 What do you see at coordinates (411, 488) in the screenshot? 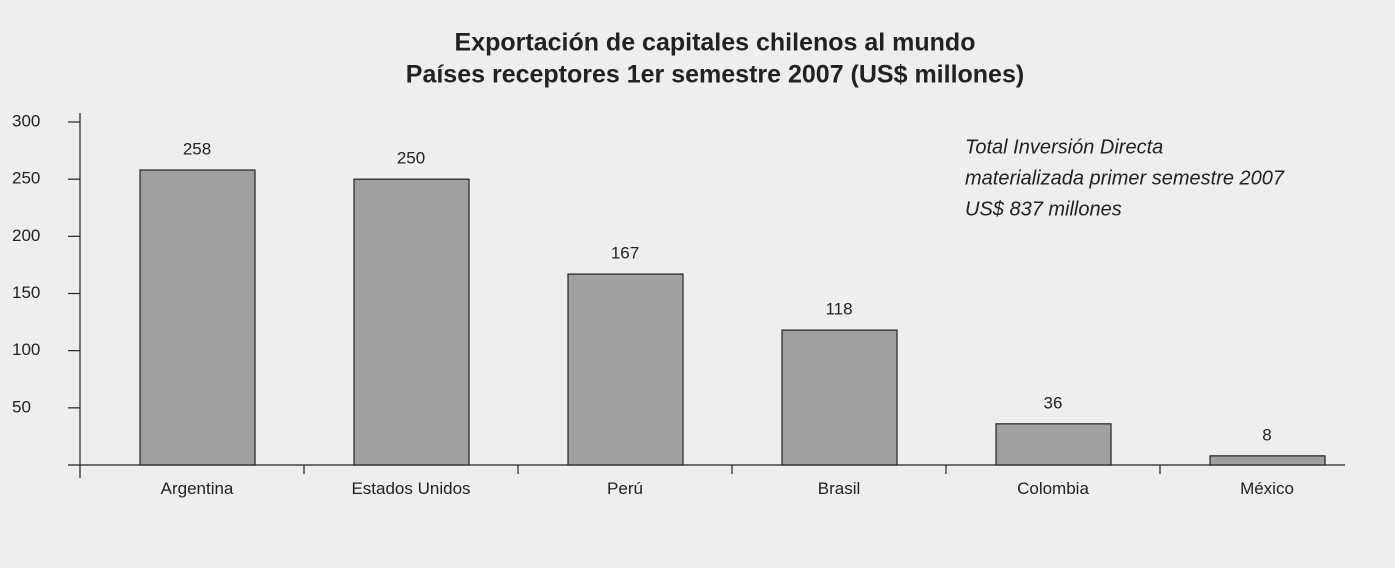
I see `x-tick-label: Estados Unidos` at bounding box center [411, 488].